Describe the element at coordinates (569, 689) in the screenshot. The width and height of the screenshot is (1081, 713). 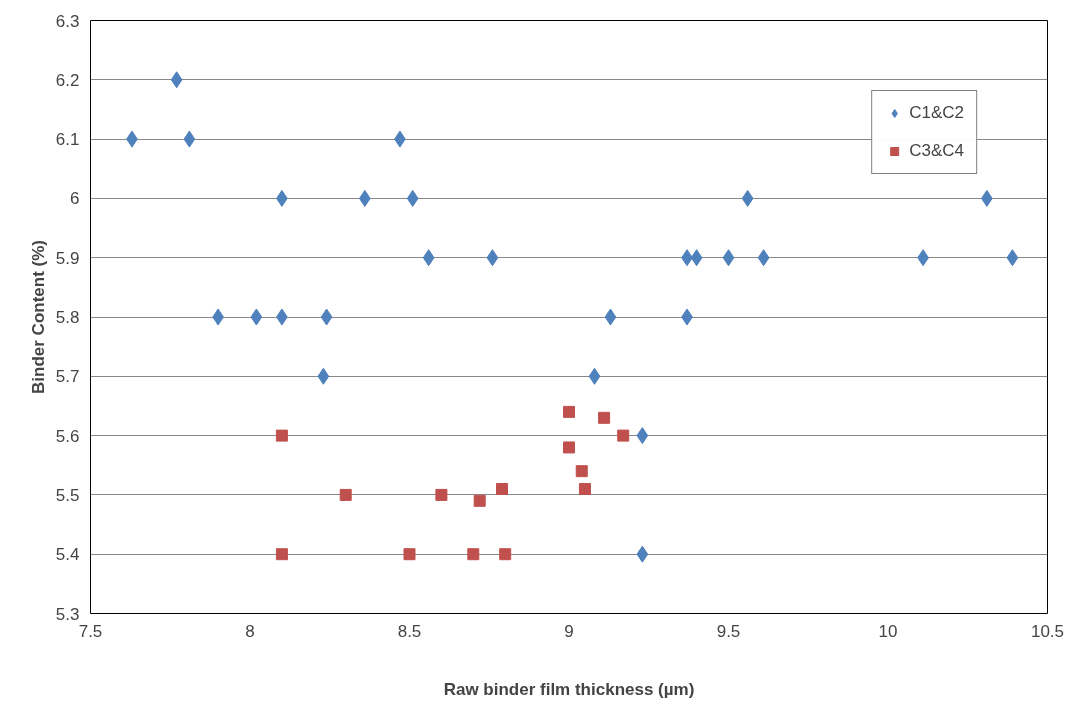
I see `x-axis-title: Raw binder film thickness (µm)` at that location.